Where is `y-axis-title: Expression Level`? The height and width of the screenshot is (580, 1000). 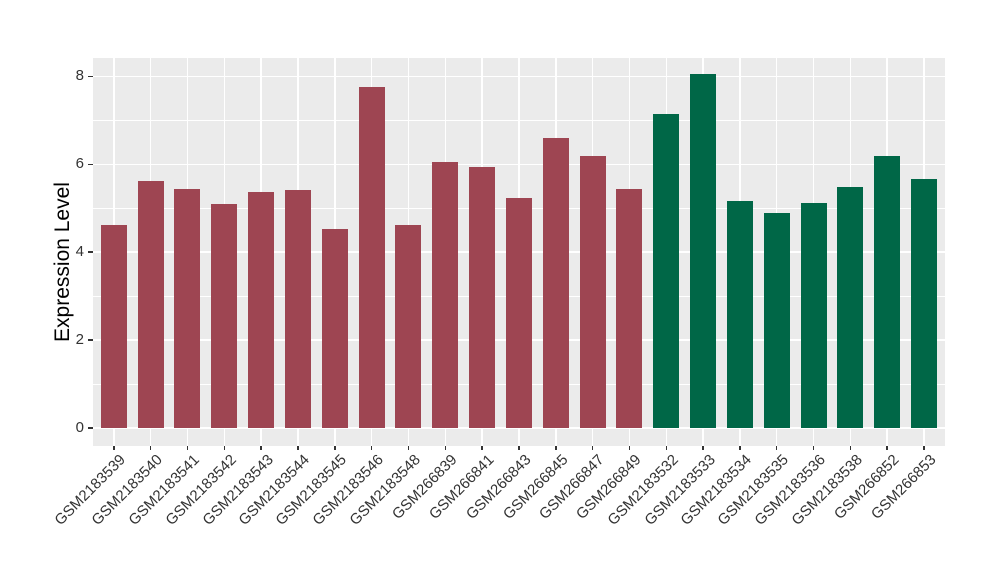 y-axis-title: Expression Level is located at coordinates (62, 262).